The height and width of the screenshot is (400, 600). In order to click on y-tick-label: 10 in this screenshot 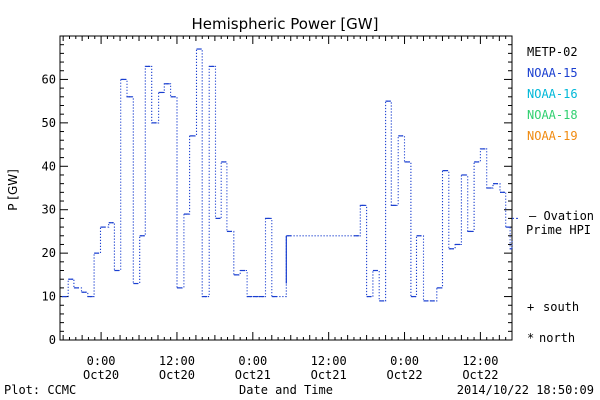, I will do `click(49, 297)`.